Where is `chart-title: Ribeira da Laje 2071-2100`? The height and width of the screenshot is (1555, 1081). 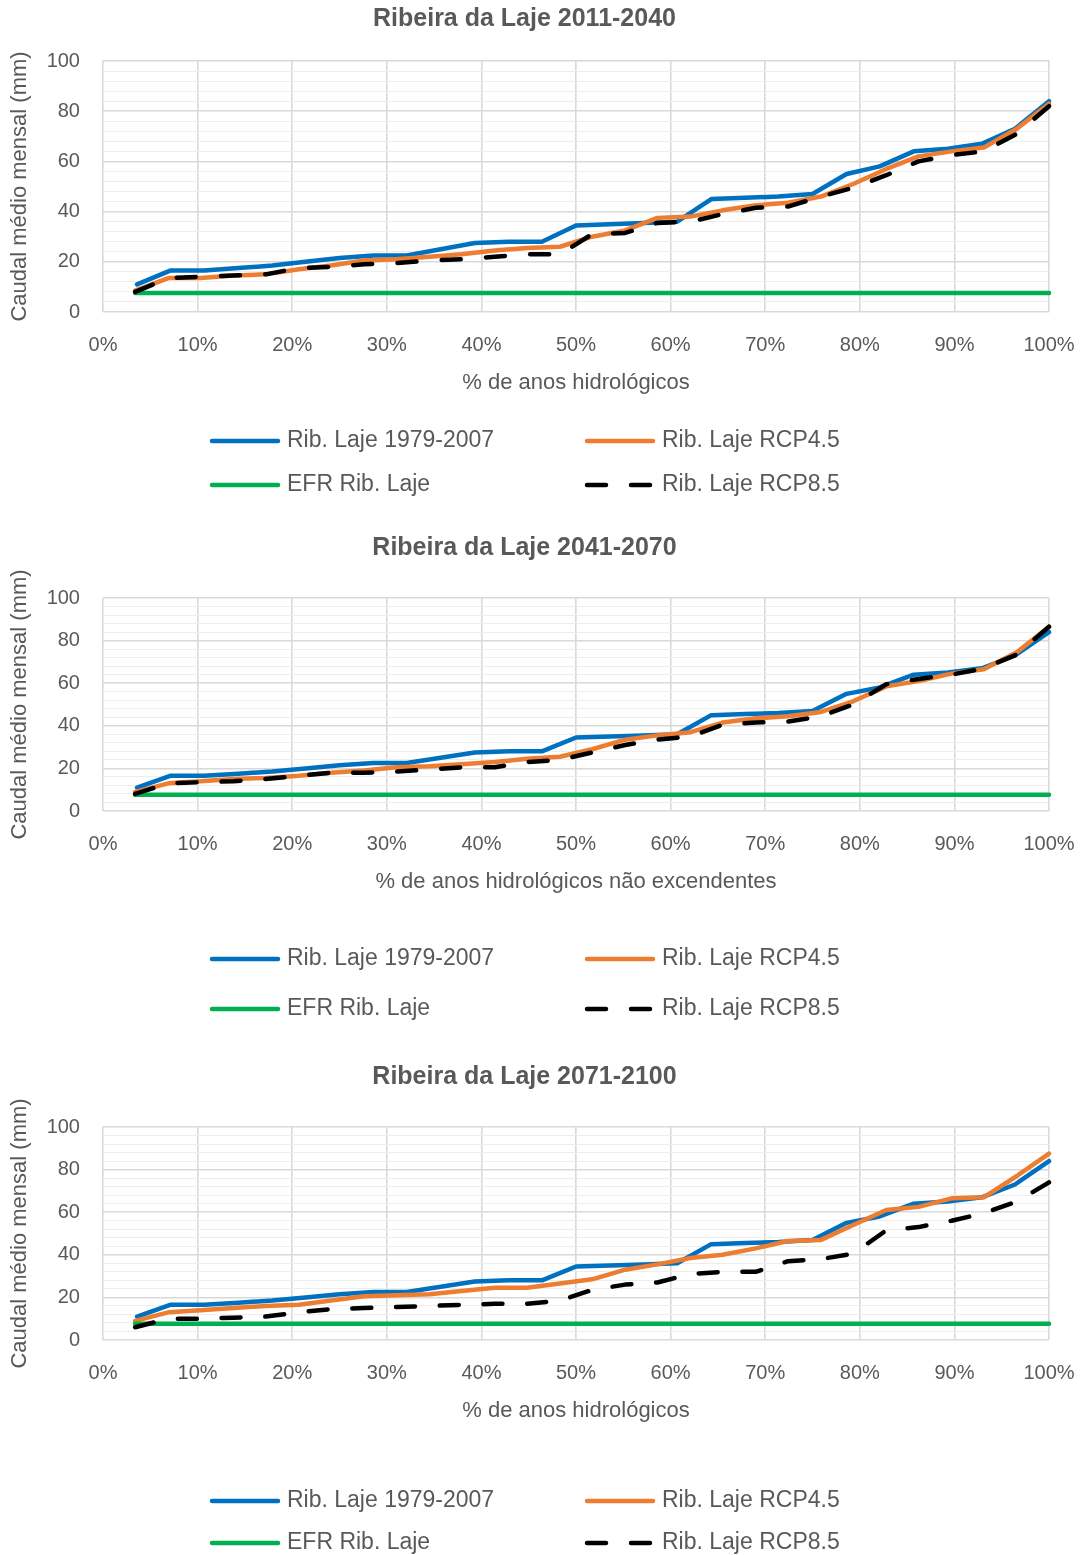
chart-title: Ribeira da Laje 2071-2100 is located at coordinates (524, 1074).